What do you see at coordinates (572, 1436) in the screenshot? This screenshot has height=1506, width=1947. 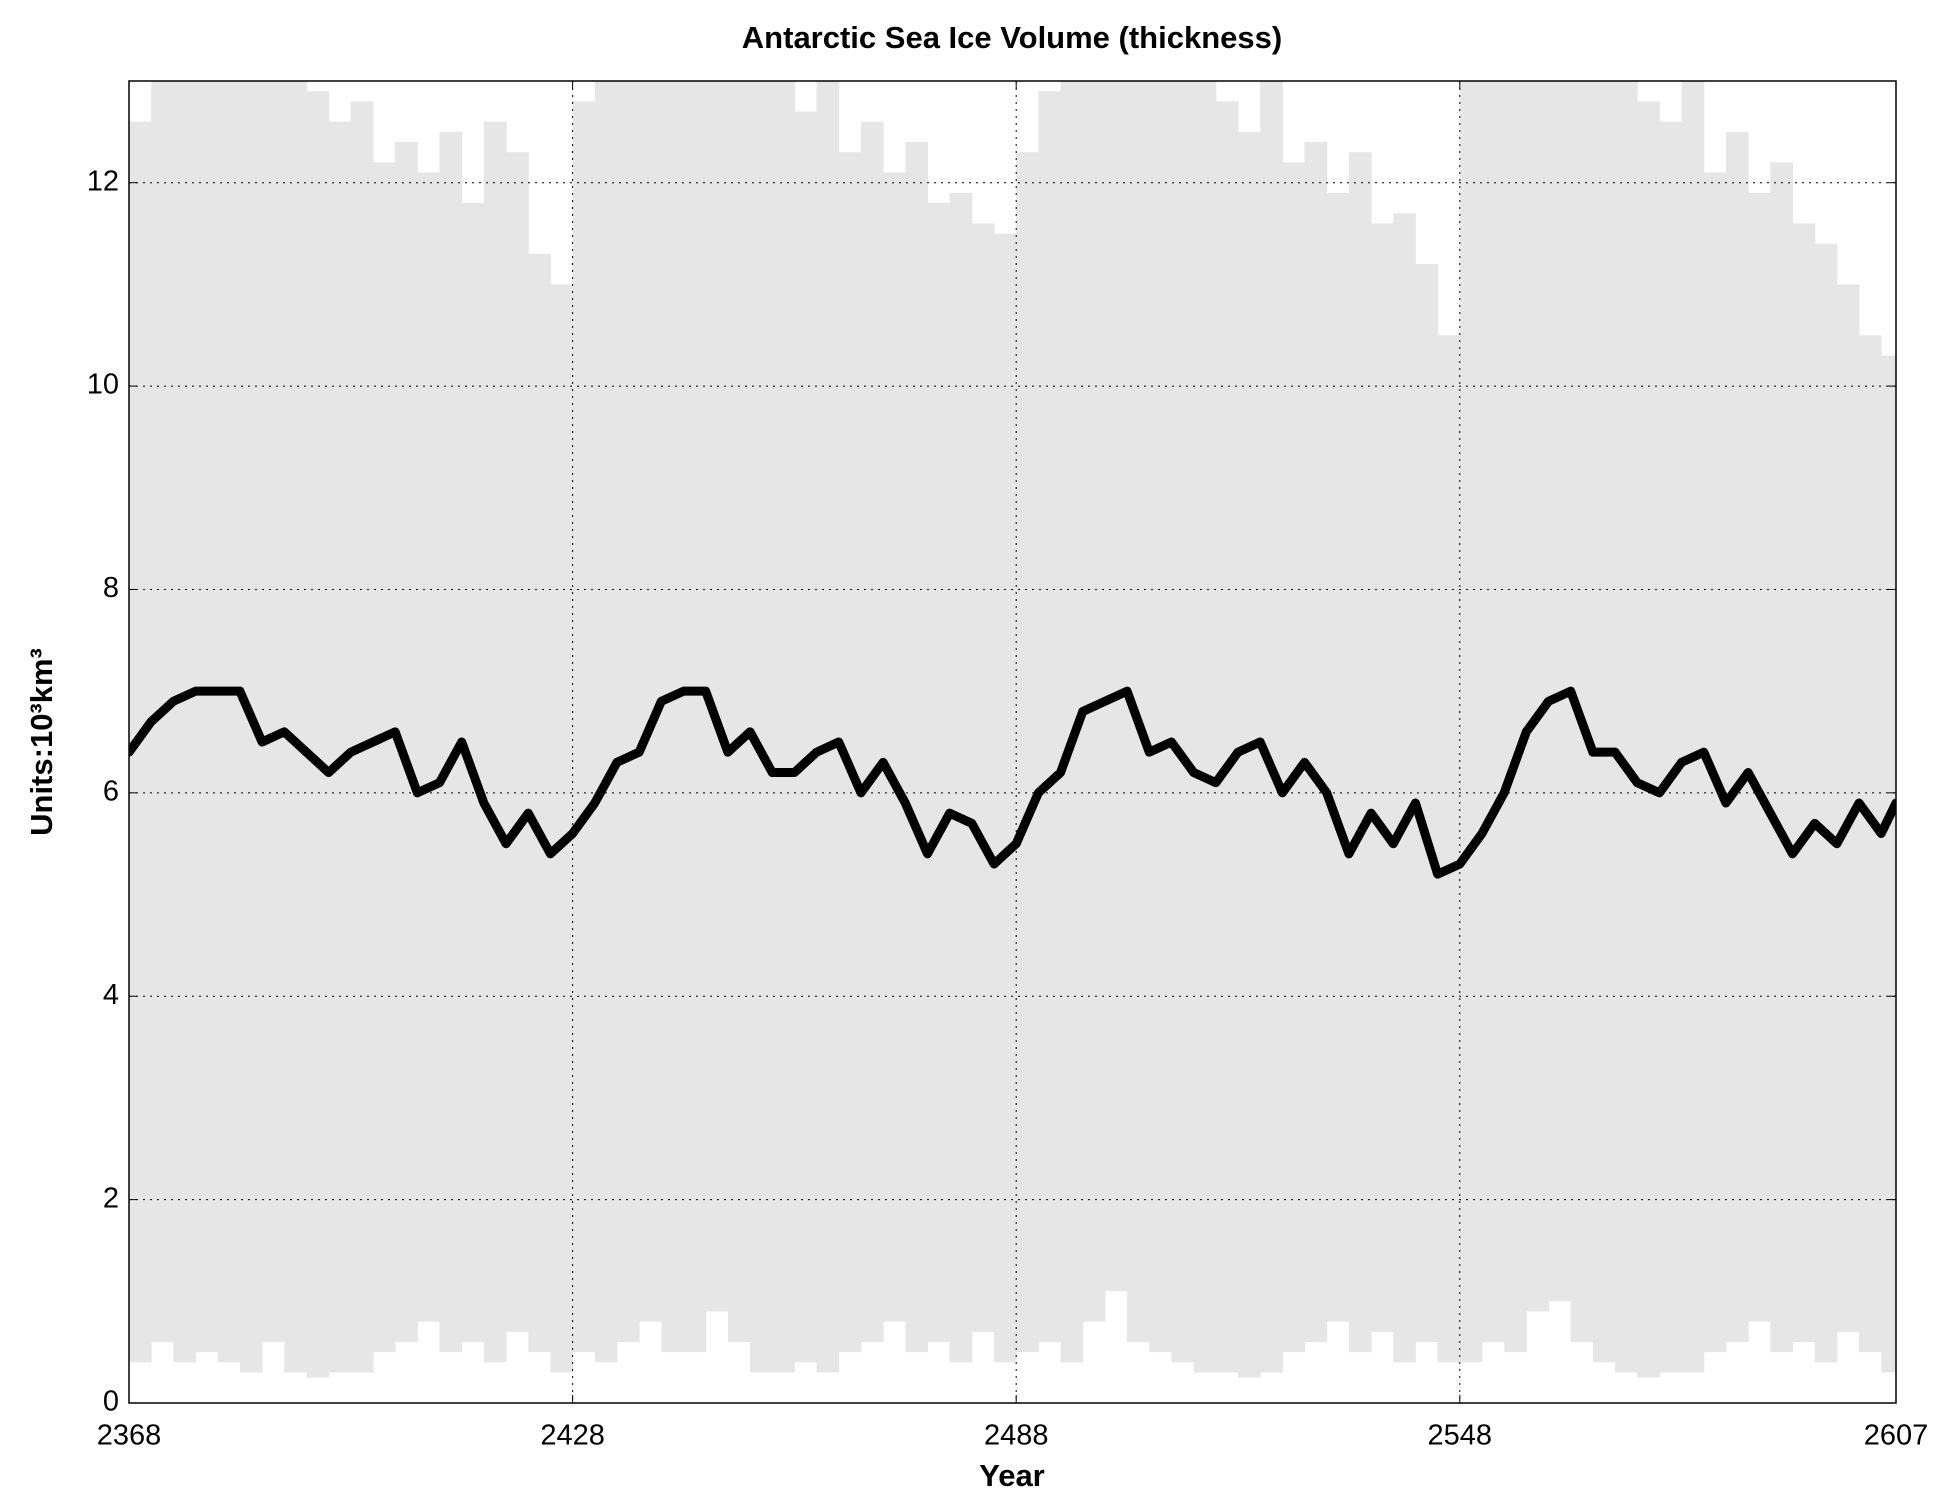 I see `x-tick-label: 2428` at bounding box center [572, 1436].